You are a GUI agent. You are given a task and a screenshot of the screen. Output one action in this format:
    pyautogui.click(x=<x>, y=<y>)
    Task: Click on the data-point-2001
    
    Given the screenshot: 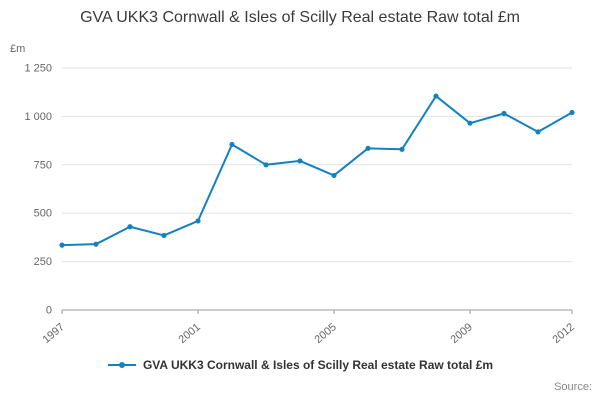 What is the action you would take?
    pyautogui.click(x=198, y=221)
    